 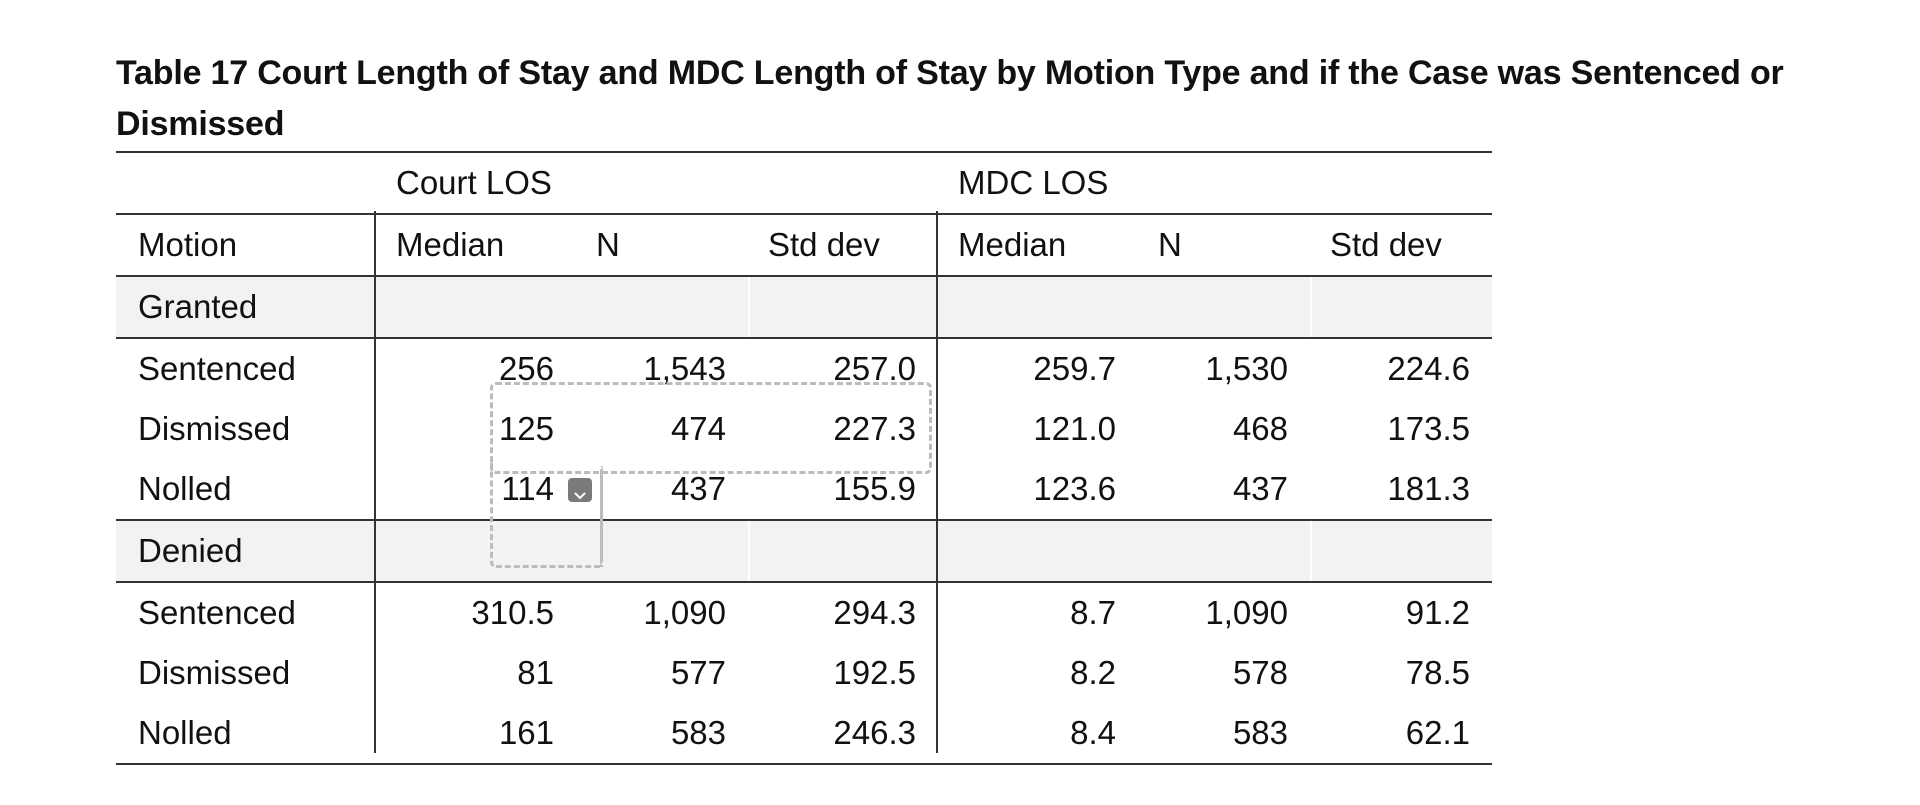 I want to click on mdc-std-cell: 173.5, so click(x=1428, y=428).